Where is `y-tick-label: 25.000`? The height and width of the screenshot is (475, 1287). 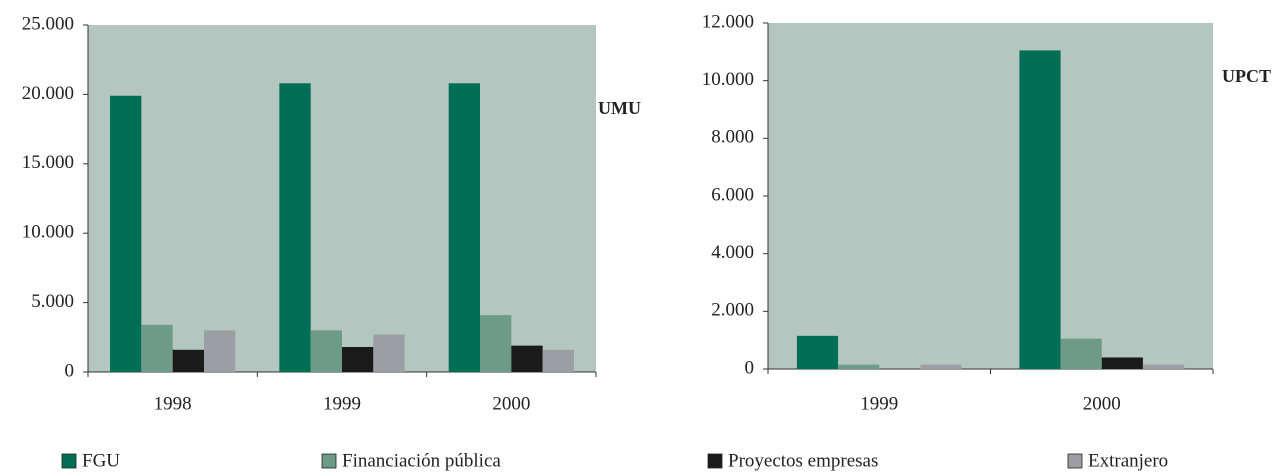 y-tick-label: 25.000 is located at coordinates (48, 23).